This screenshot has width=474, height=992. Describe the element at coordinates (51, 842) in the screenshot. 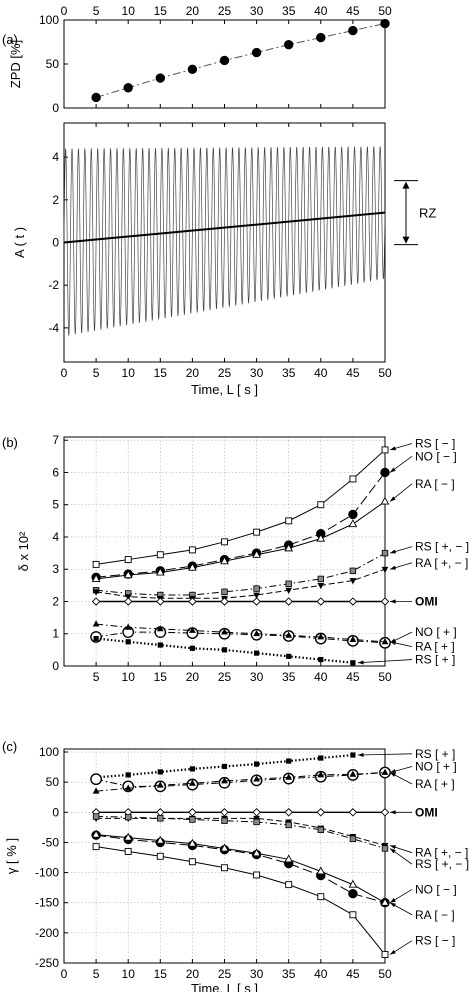

I see `y-tick-label: -50` at that location.